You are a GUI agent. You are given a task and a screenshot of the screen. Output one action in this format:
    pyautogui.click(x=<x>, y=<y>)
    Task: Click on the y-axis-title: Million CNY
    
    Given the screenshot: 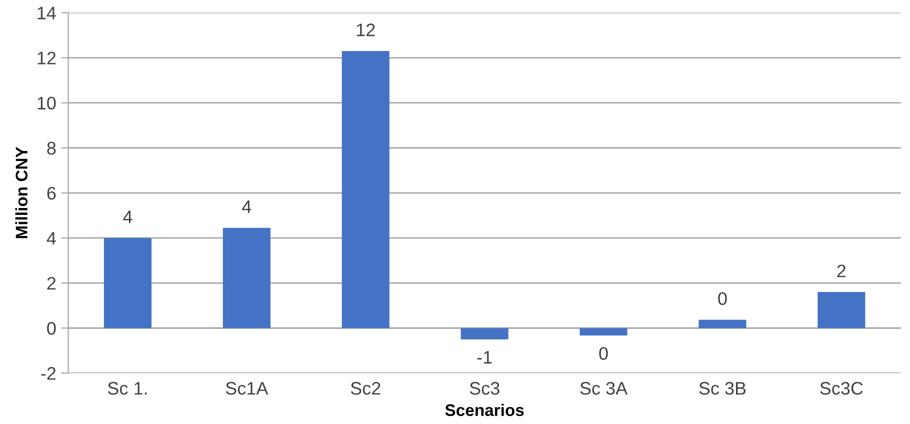 What is the action you would take?
    pyautogui.click(x=21, y=192)
    